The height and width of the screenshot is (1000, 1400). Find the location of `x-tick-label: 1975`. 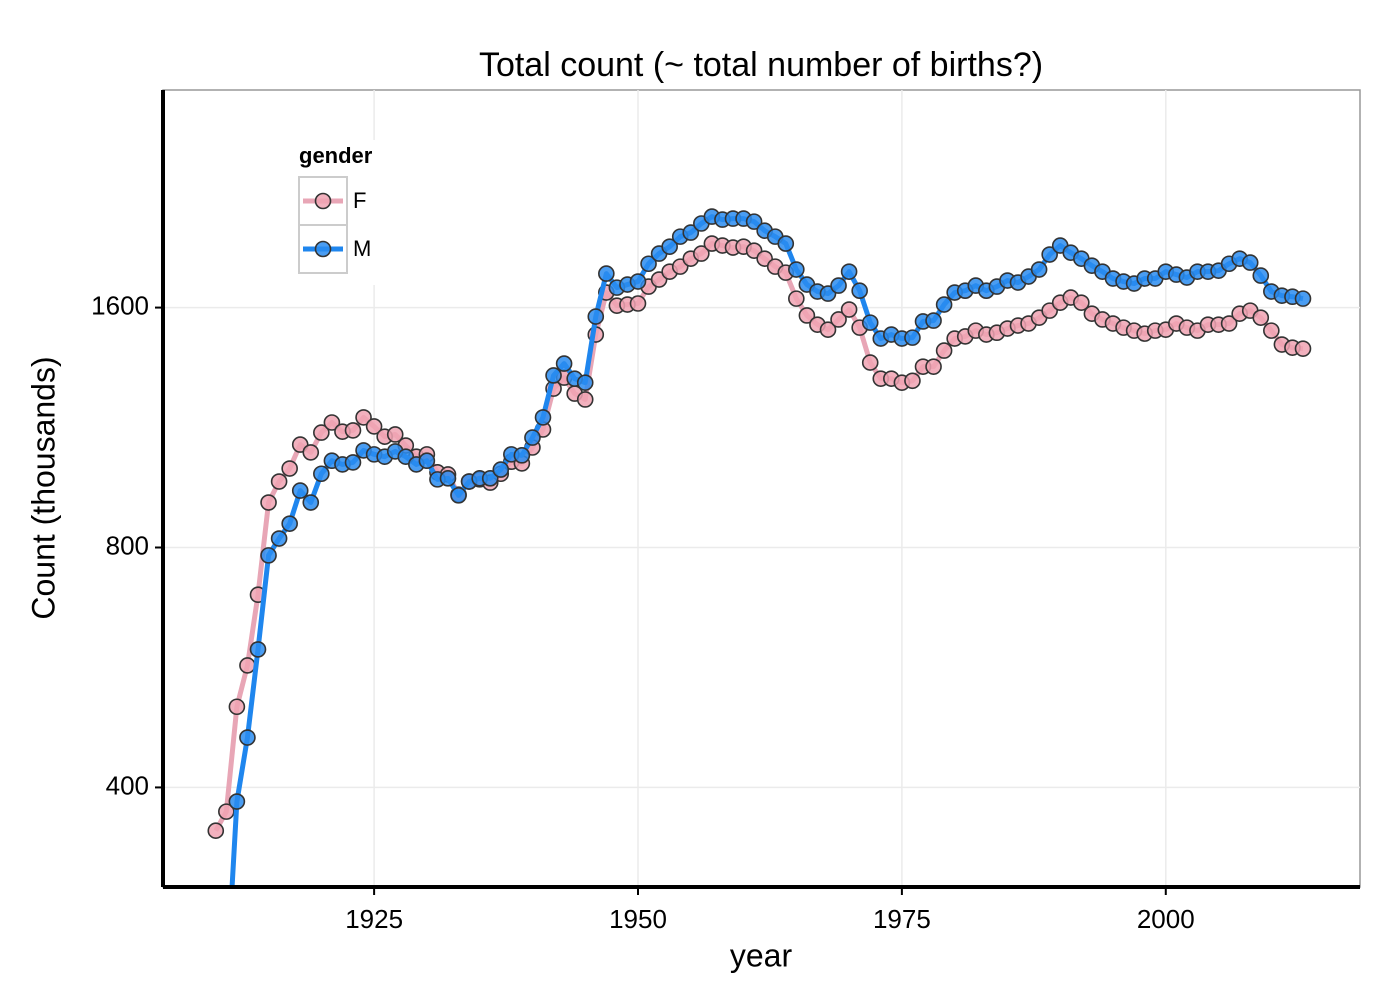

x-tick-label: 1975 is located at coordinates (902, 919).